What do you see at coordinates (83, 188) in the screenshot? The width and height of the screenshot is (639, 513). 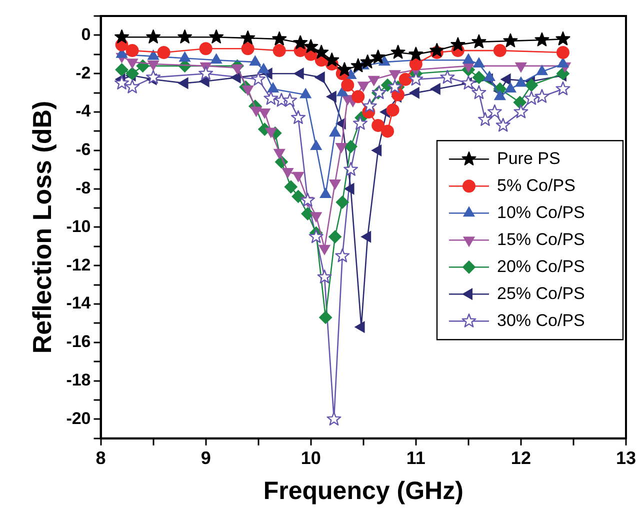 I see `y-tick-label: -8` at bounding box center [83, 188].